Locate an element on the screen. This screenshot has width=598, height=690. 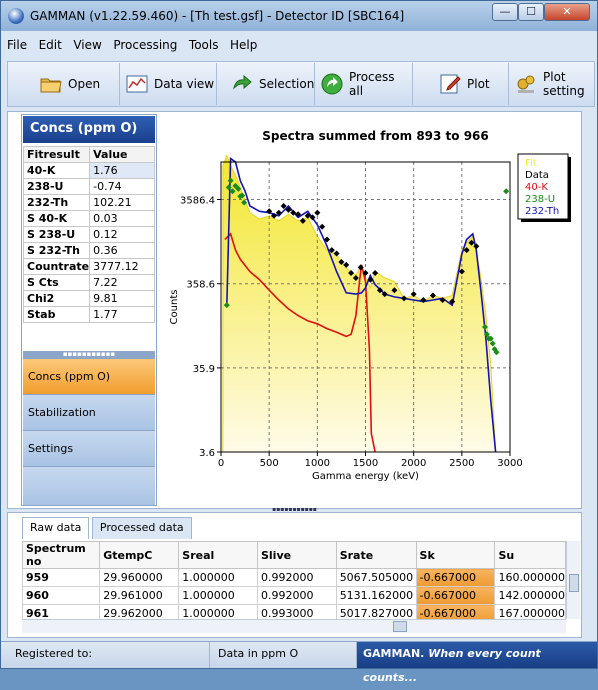
result-value: 9.81 is located at coordinates (122, 298).